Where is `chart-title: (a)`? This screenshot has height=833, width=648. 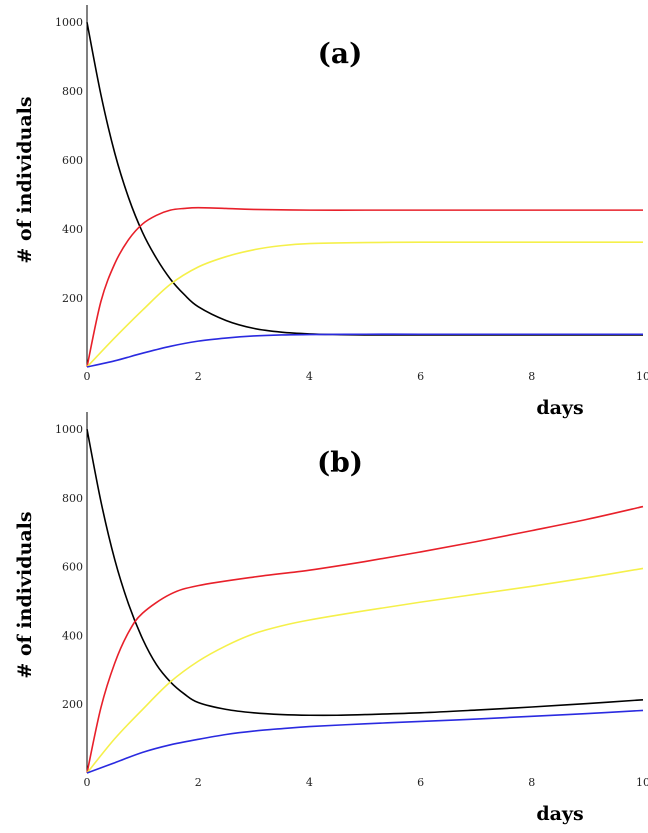 chart-title: (a) is located at coordinates (340, 53).